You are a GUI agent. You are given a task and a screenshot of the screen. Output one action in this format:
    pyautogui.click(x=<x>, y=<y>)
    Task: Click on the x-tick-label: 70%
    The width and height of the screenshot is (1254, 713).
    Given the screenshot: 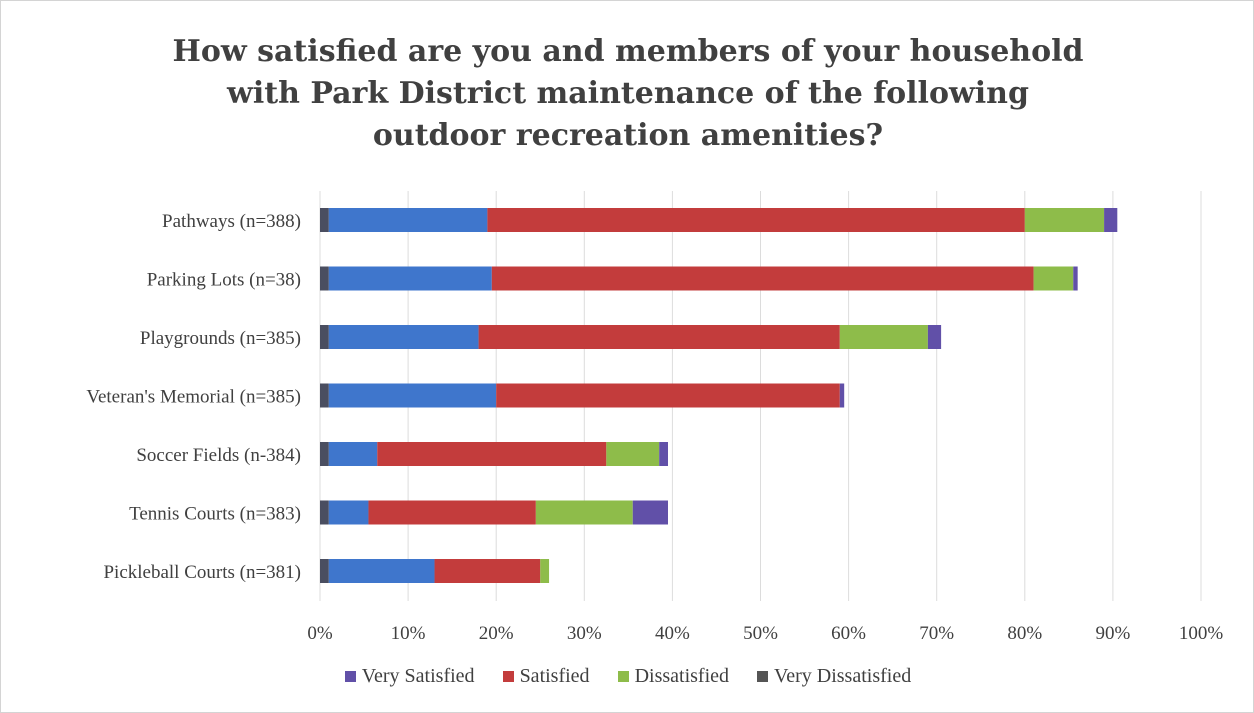 What is the action you would take?
    pyautogui.click(x=936, y=633)
    